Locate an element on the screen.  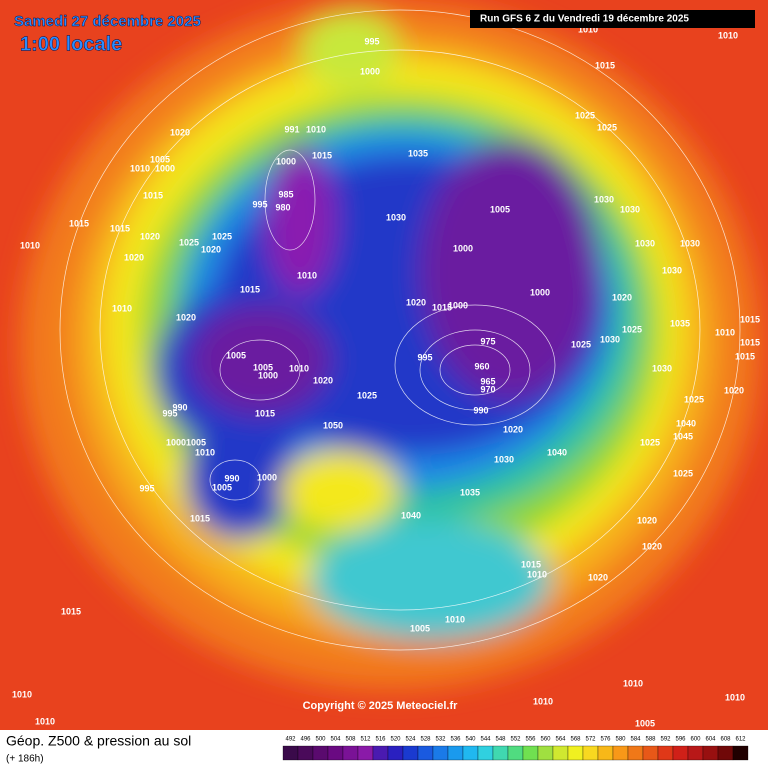
scale-label: 528 is located at coordinates (425, 740).